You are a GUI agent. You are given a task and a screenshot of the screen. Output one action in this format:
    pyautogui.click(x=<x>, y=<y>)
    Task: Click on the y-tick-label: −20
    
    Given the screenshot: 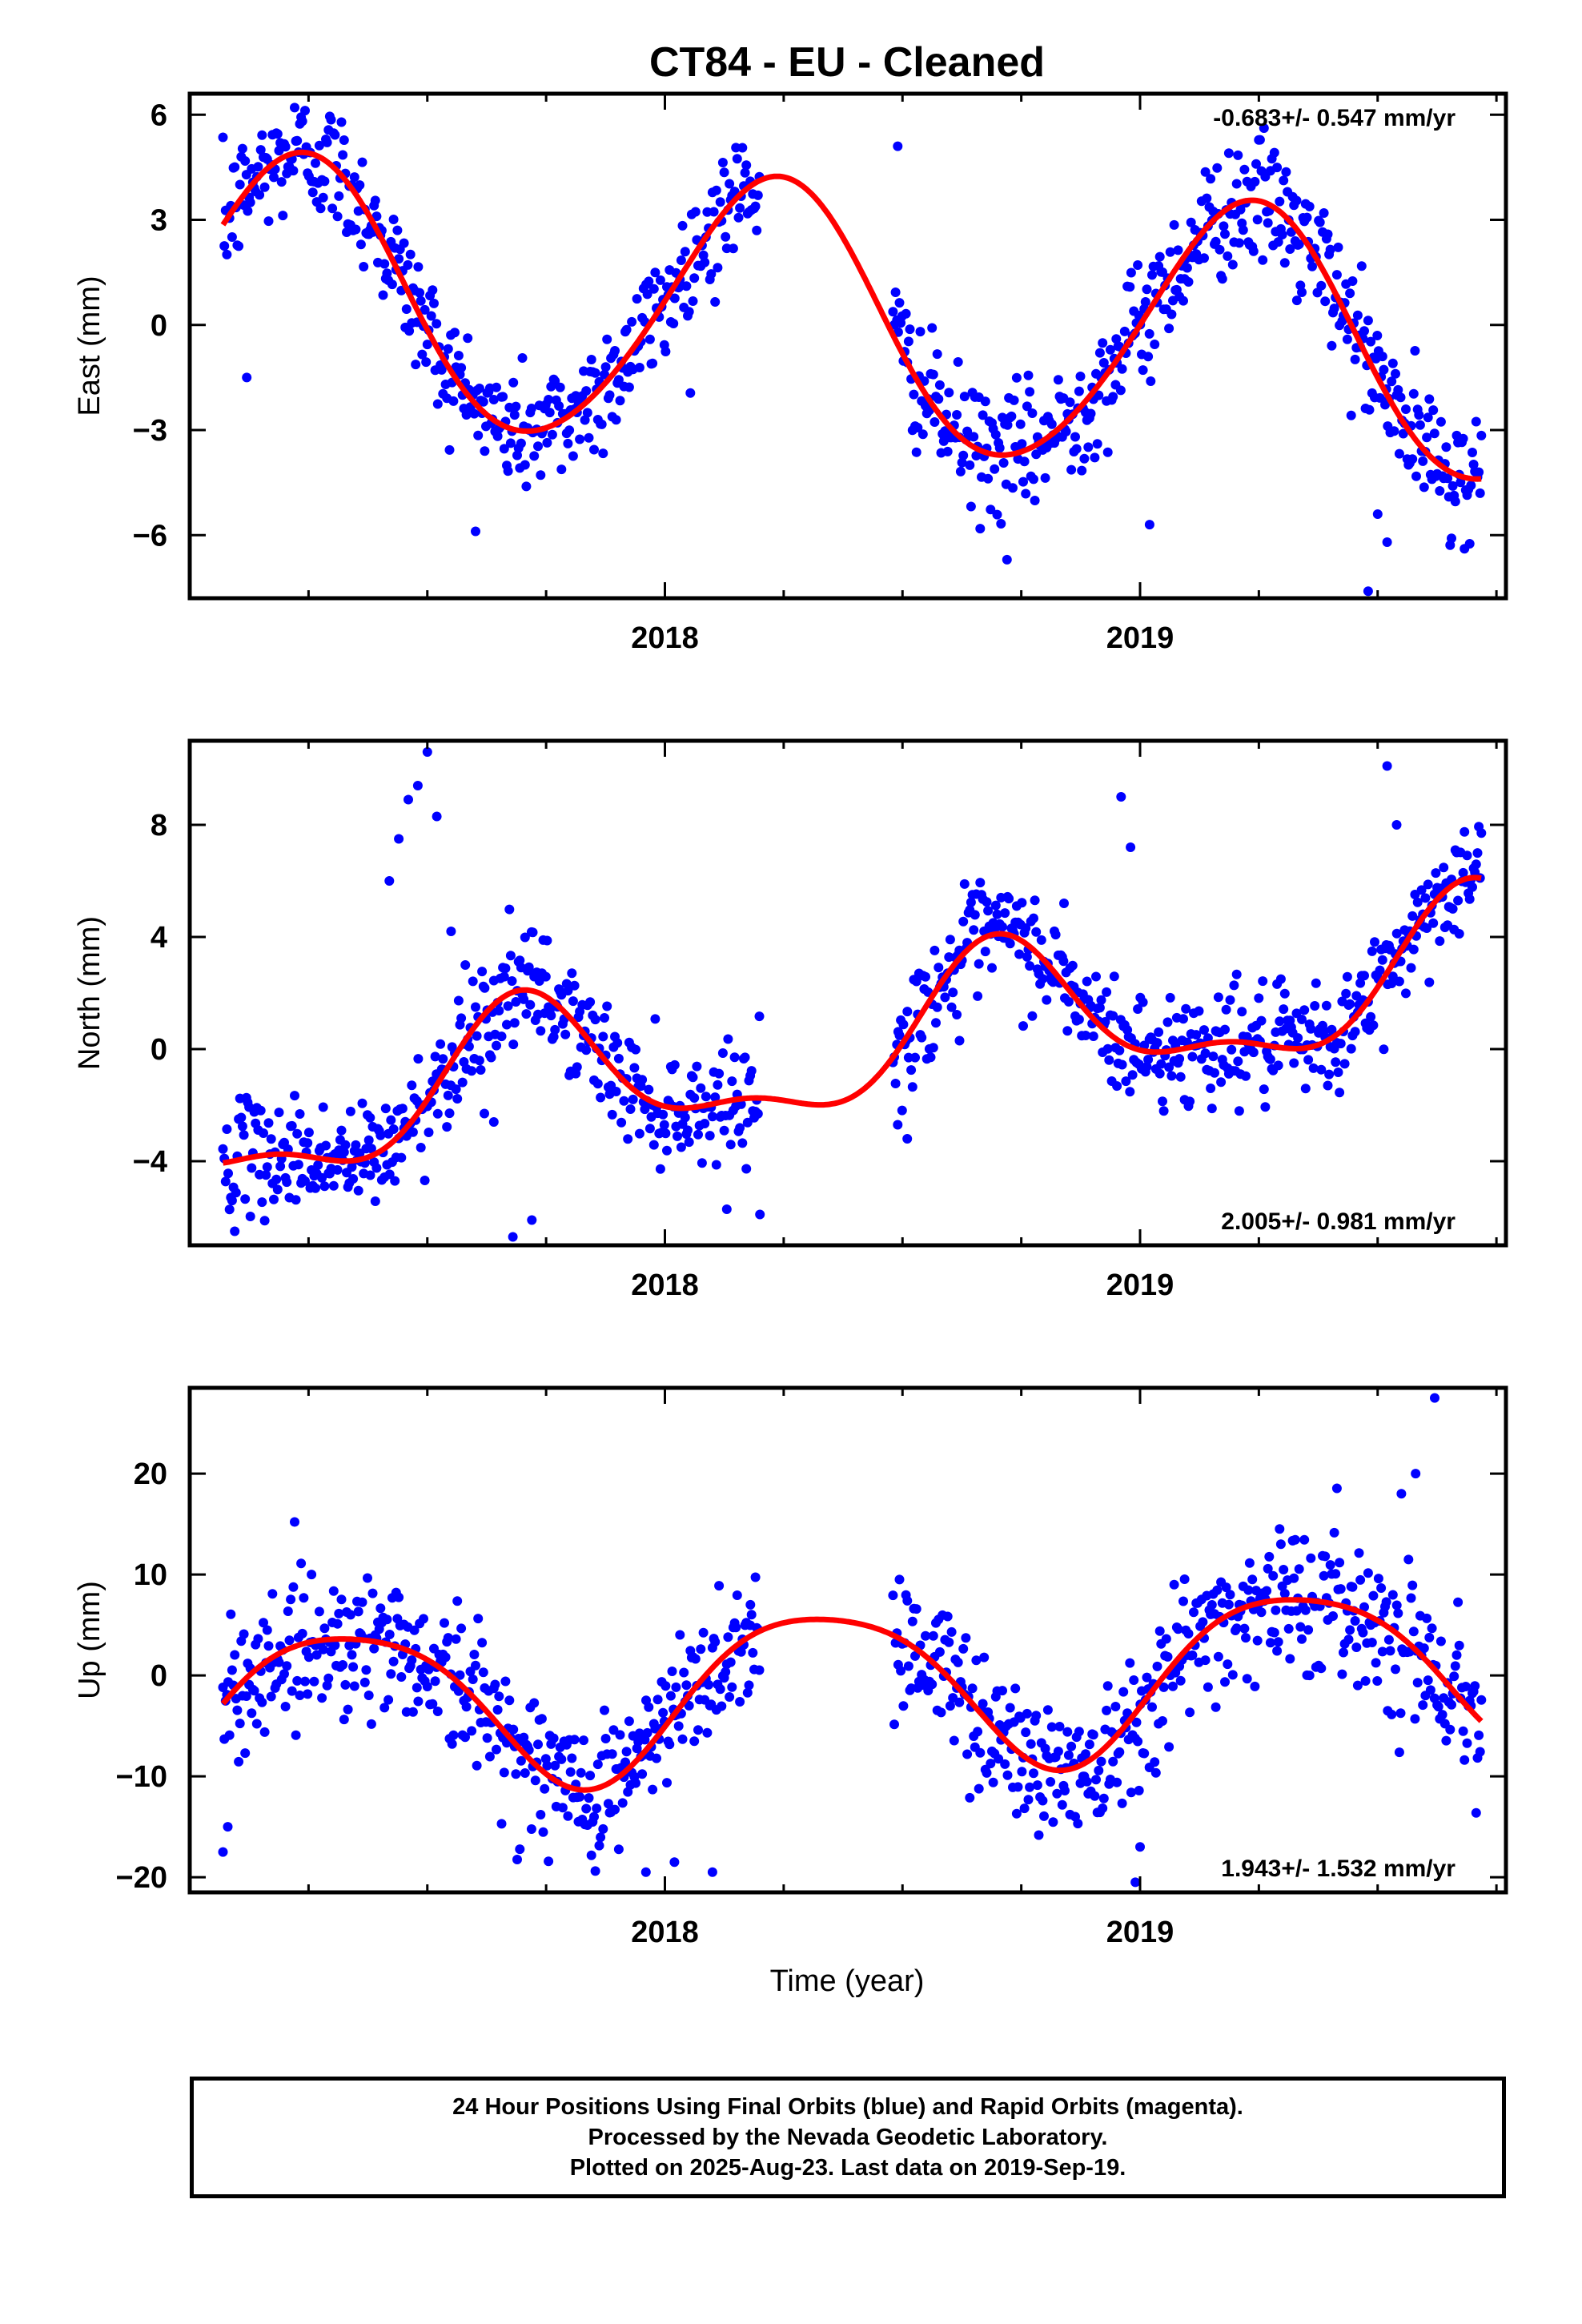 What is the action you would take?
    pyautogui.click(x=141, y=1878)
    